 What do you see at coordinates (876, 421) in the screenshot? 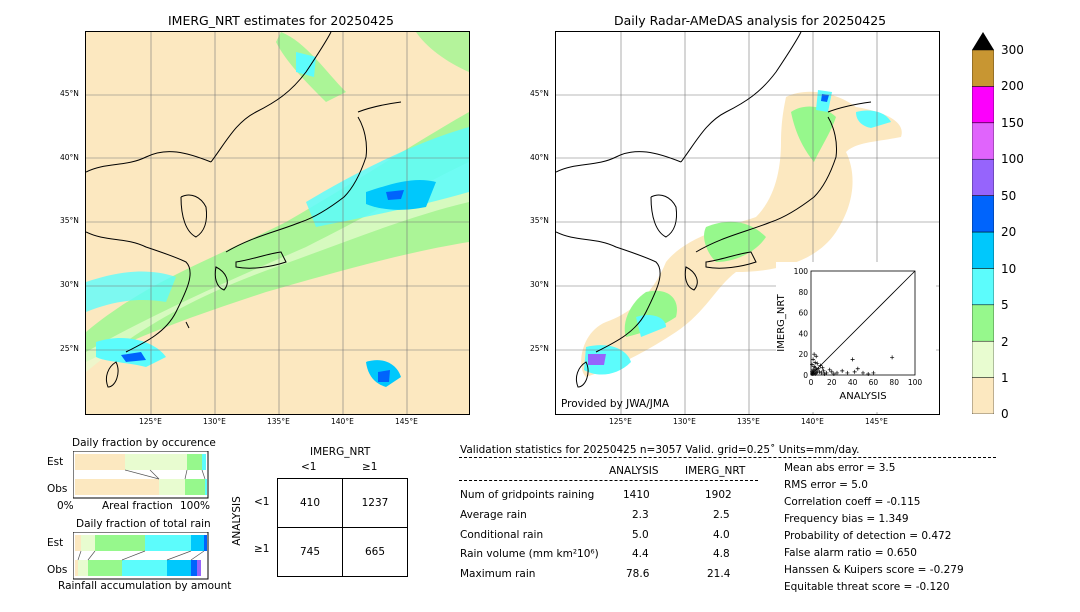
I see `right-lon-tick-145: 145°E` at bounding box center [876, 421].